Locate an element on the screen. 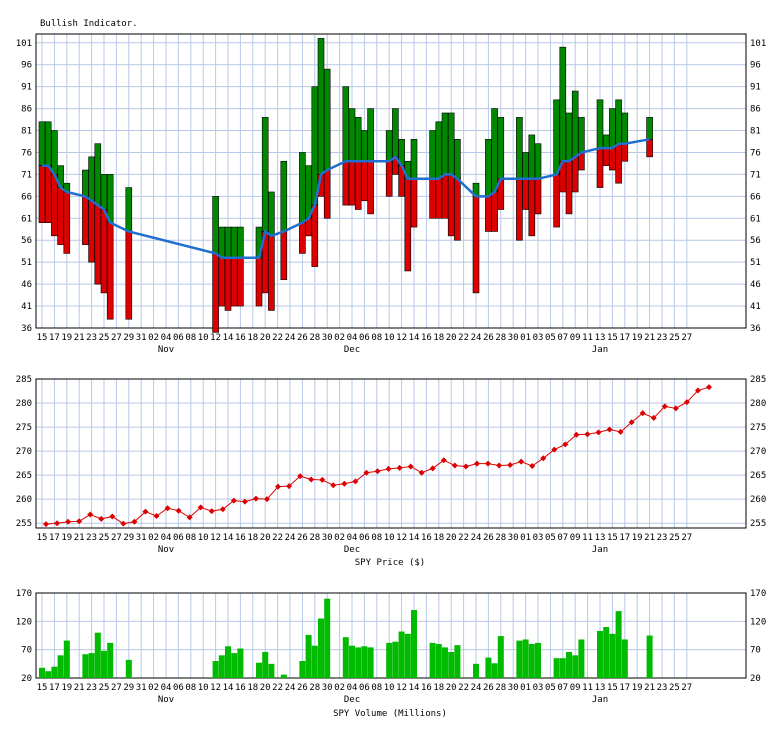  bullish-xtick: 08 is located at coordinates (190, 338).